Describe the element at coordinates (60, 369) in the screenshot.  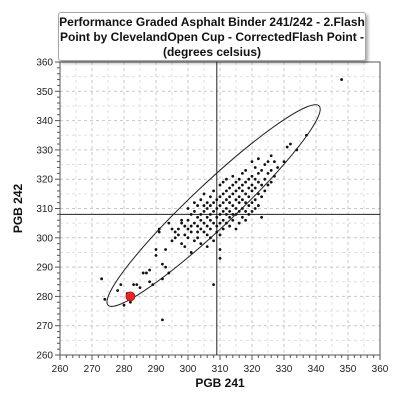
I see `x-tick-label: 260` at that location.